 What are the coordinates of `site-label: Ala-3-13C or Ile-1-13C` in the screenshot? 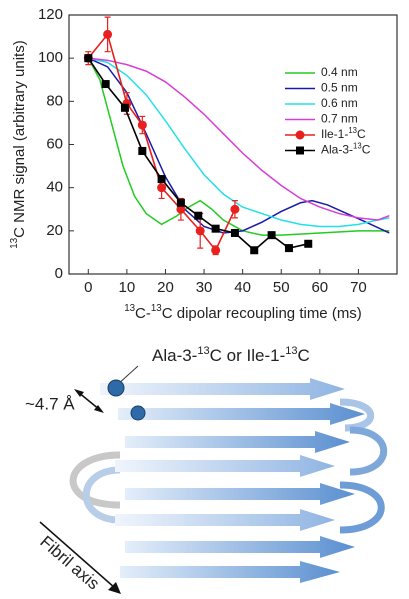 It's located at (231, 355).